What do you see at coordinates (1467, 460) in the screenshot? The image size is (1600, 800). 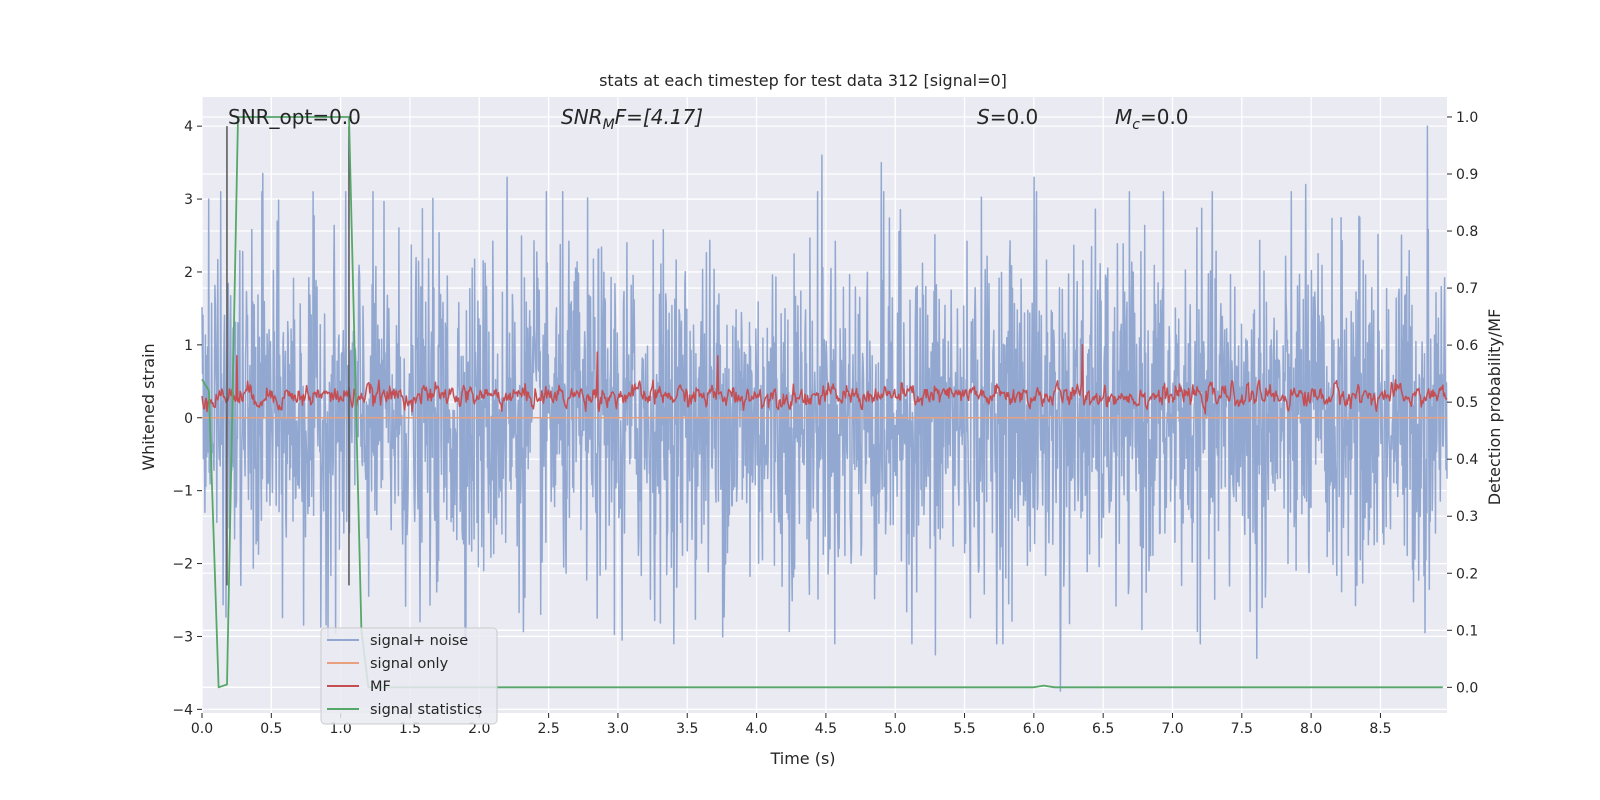 I see `y-right-tick-label: 0.4` at bounding box center [1467, 460].